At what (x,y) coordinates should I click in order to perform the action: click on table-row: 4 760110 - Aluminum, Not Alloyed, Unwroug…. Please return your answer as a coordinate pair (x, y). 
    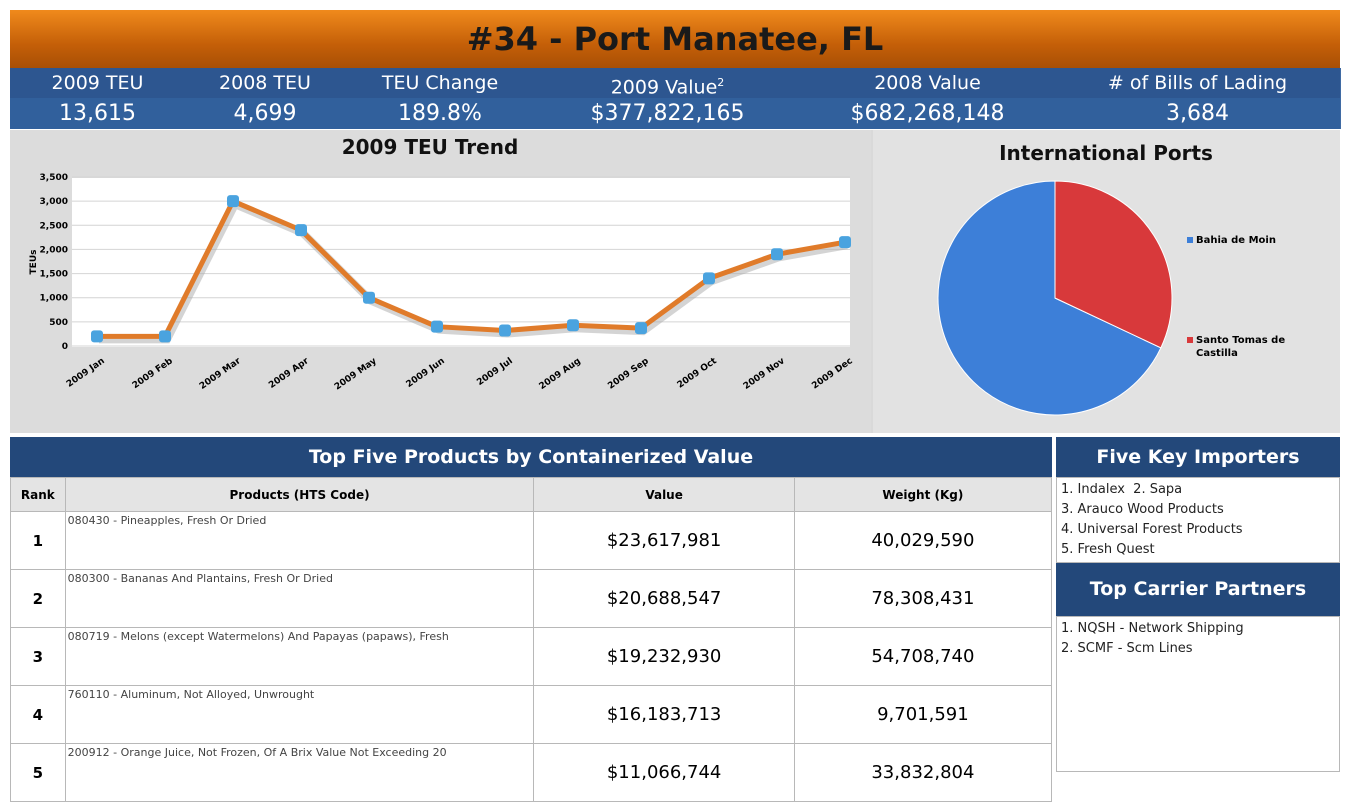
    Looking at the image, I should click on (531, 714).